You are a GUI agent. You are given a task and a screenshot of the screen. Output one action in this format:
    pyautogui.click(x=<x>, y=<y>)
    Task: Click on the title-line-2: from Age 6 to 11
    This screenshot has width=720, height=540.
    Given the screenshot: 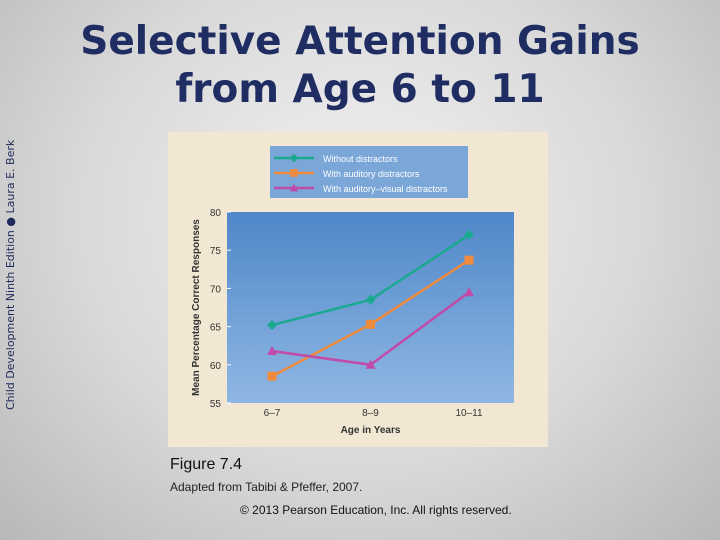 What is the action you would take?
    pyautogui.click(x=360, y=89)
    